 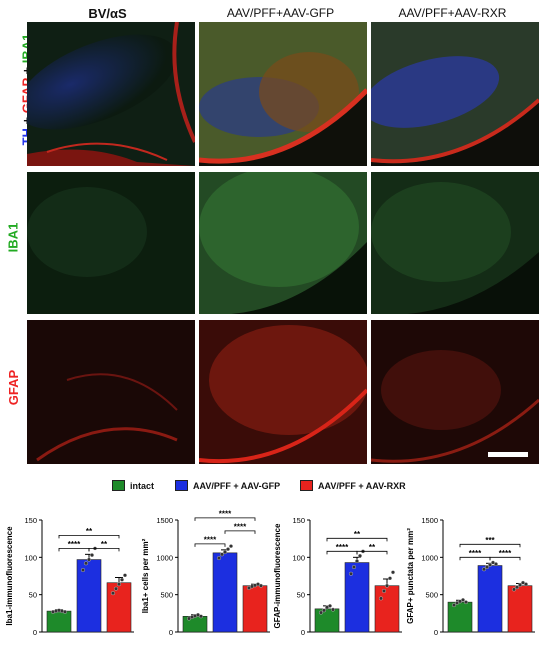 What do you see at coordinates (13, 237) in the screenshot?
I see `row-label-iba1: IBA1` at bounding box center [13, 237].